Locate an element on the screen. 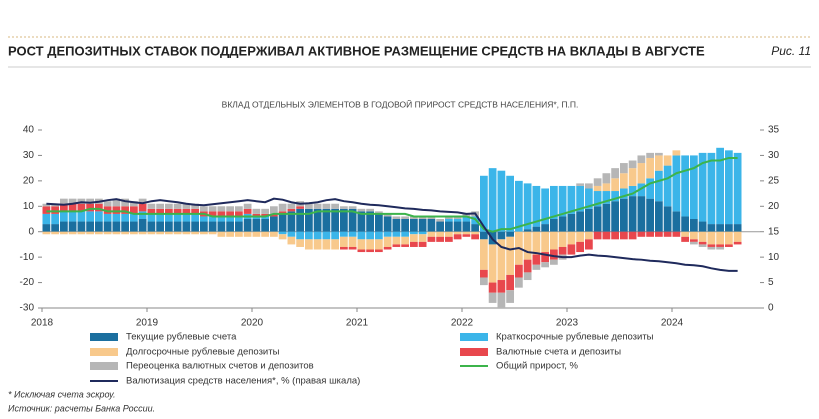 The width and height of the screenshot is (819, 419). y2-tick-label: 35 is located at coordinates (774, 130).